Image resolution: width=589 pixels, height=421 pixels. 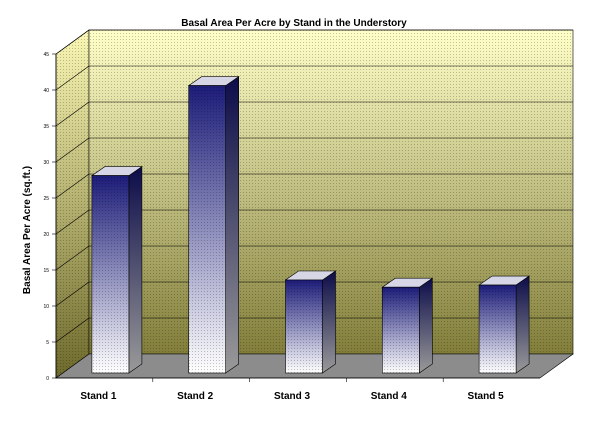 I want to click on y-tick-label: 5, so click(x=47, y=343).